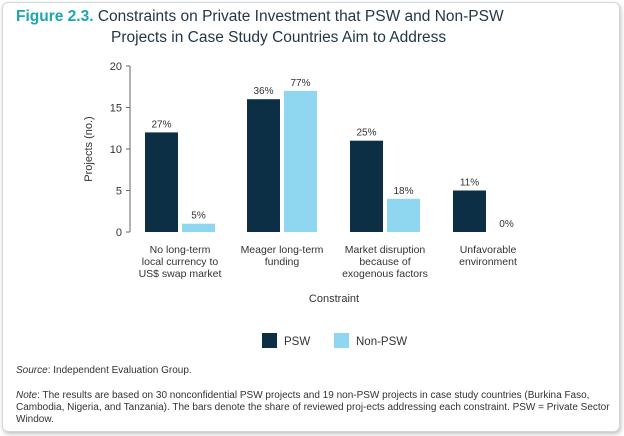  Describe the element at coordinates (263, 91) in the screenshot. I see `bar-data-label: 36%` at that location.